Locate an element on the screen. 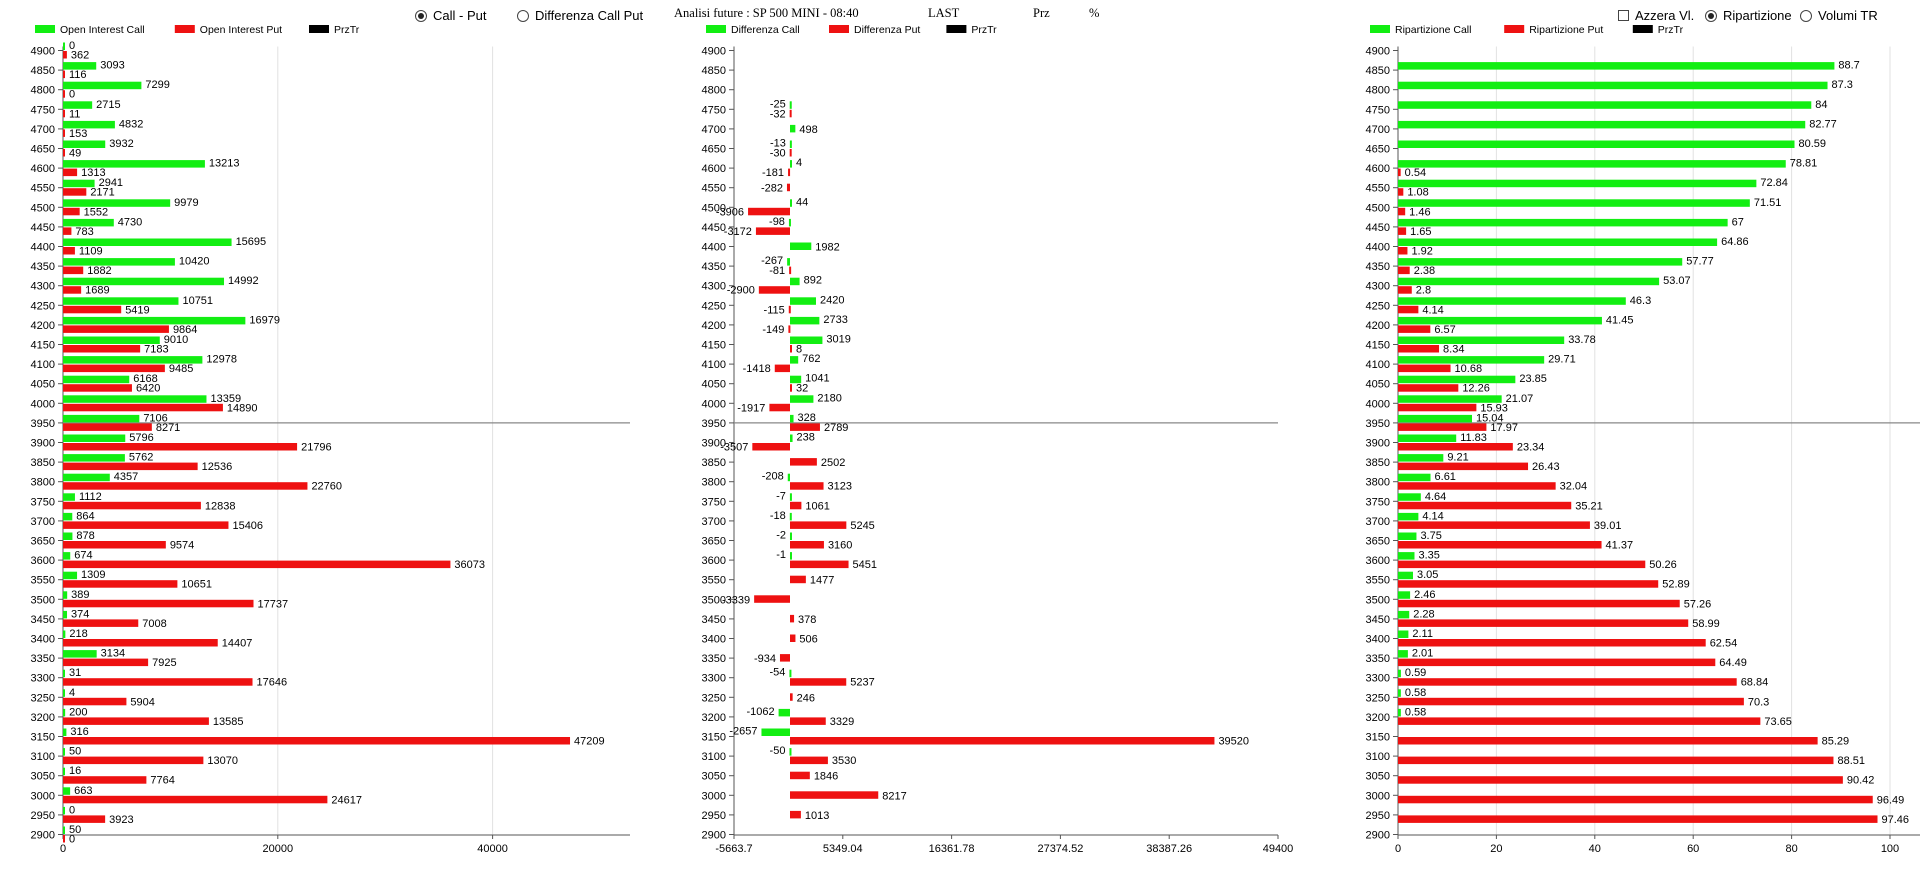 This screenshot has height=875, width=1920. put-bar-label: 1.65 is located at coordinates (1420, 232).